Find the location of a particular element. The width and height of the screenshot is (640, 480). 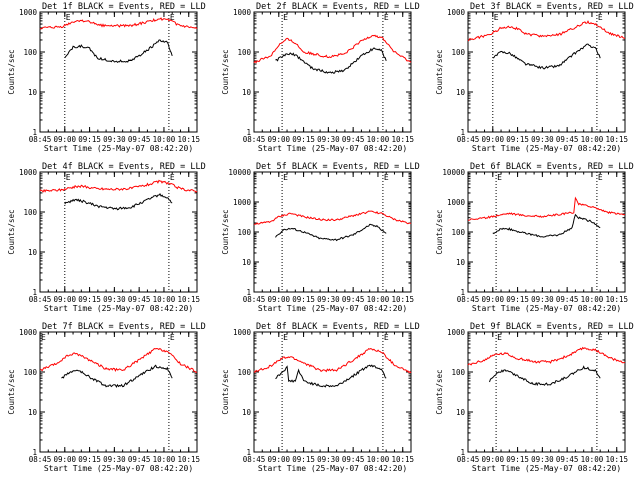

chart-title: Det 1f BLACK = Events, RED = LLD is located at coordinates (124, 7).